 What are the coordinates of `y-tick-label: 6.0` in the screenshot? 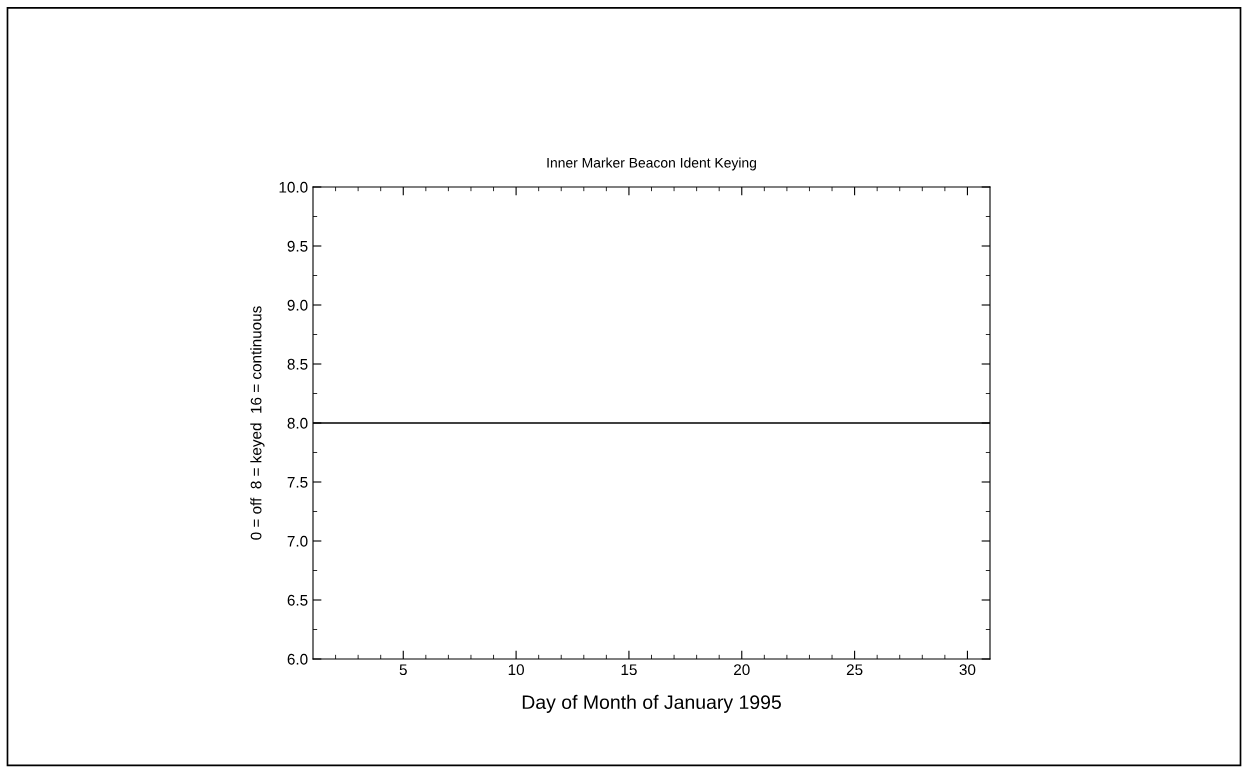 It's located at (297, 659).